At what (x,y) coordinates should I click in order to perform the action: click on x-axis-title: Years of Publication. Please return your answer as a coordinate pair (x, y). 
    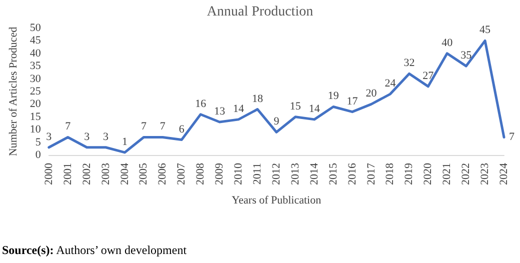
    Looking at the image, I should click on (277, 200).